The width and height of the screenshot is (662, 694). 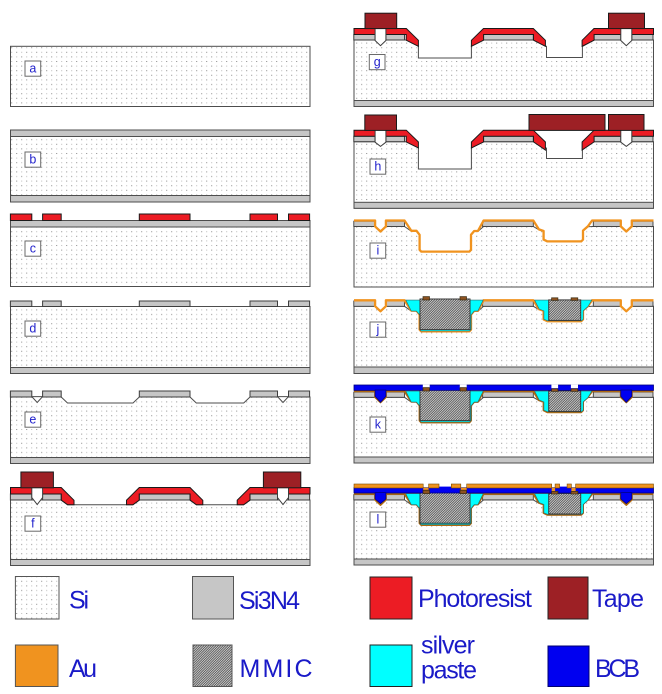 What do you see at coordinates (83, 669) in the screenshot?
I see `svg-text: Au` at bounding box center [83, 669].